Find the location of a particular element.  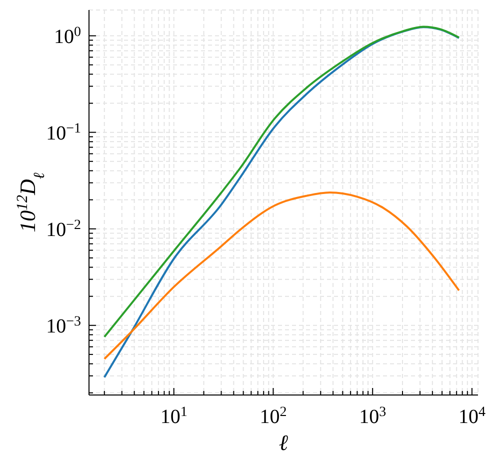

x-axis-title: ℓ is located at coordinates (283, 442).